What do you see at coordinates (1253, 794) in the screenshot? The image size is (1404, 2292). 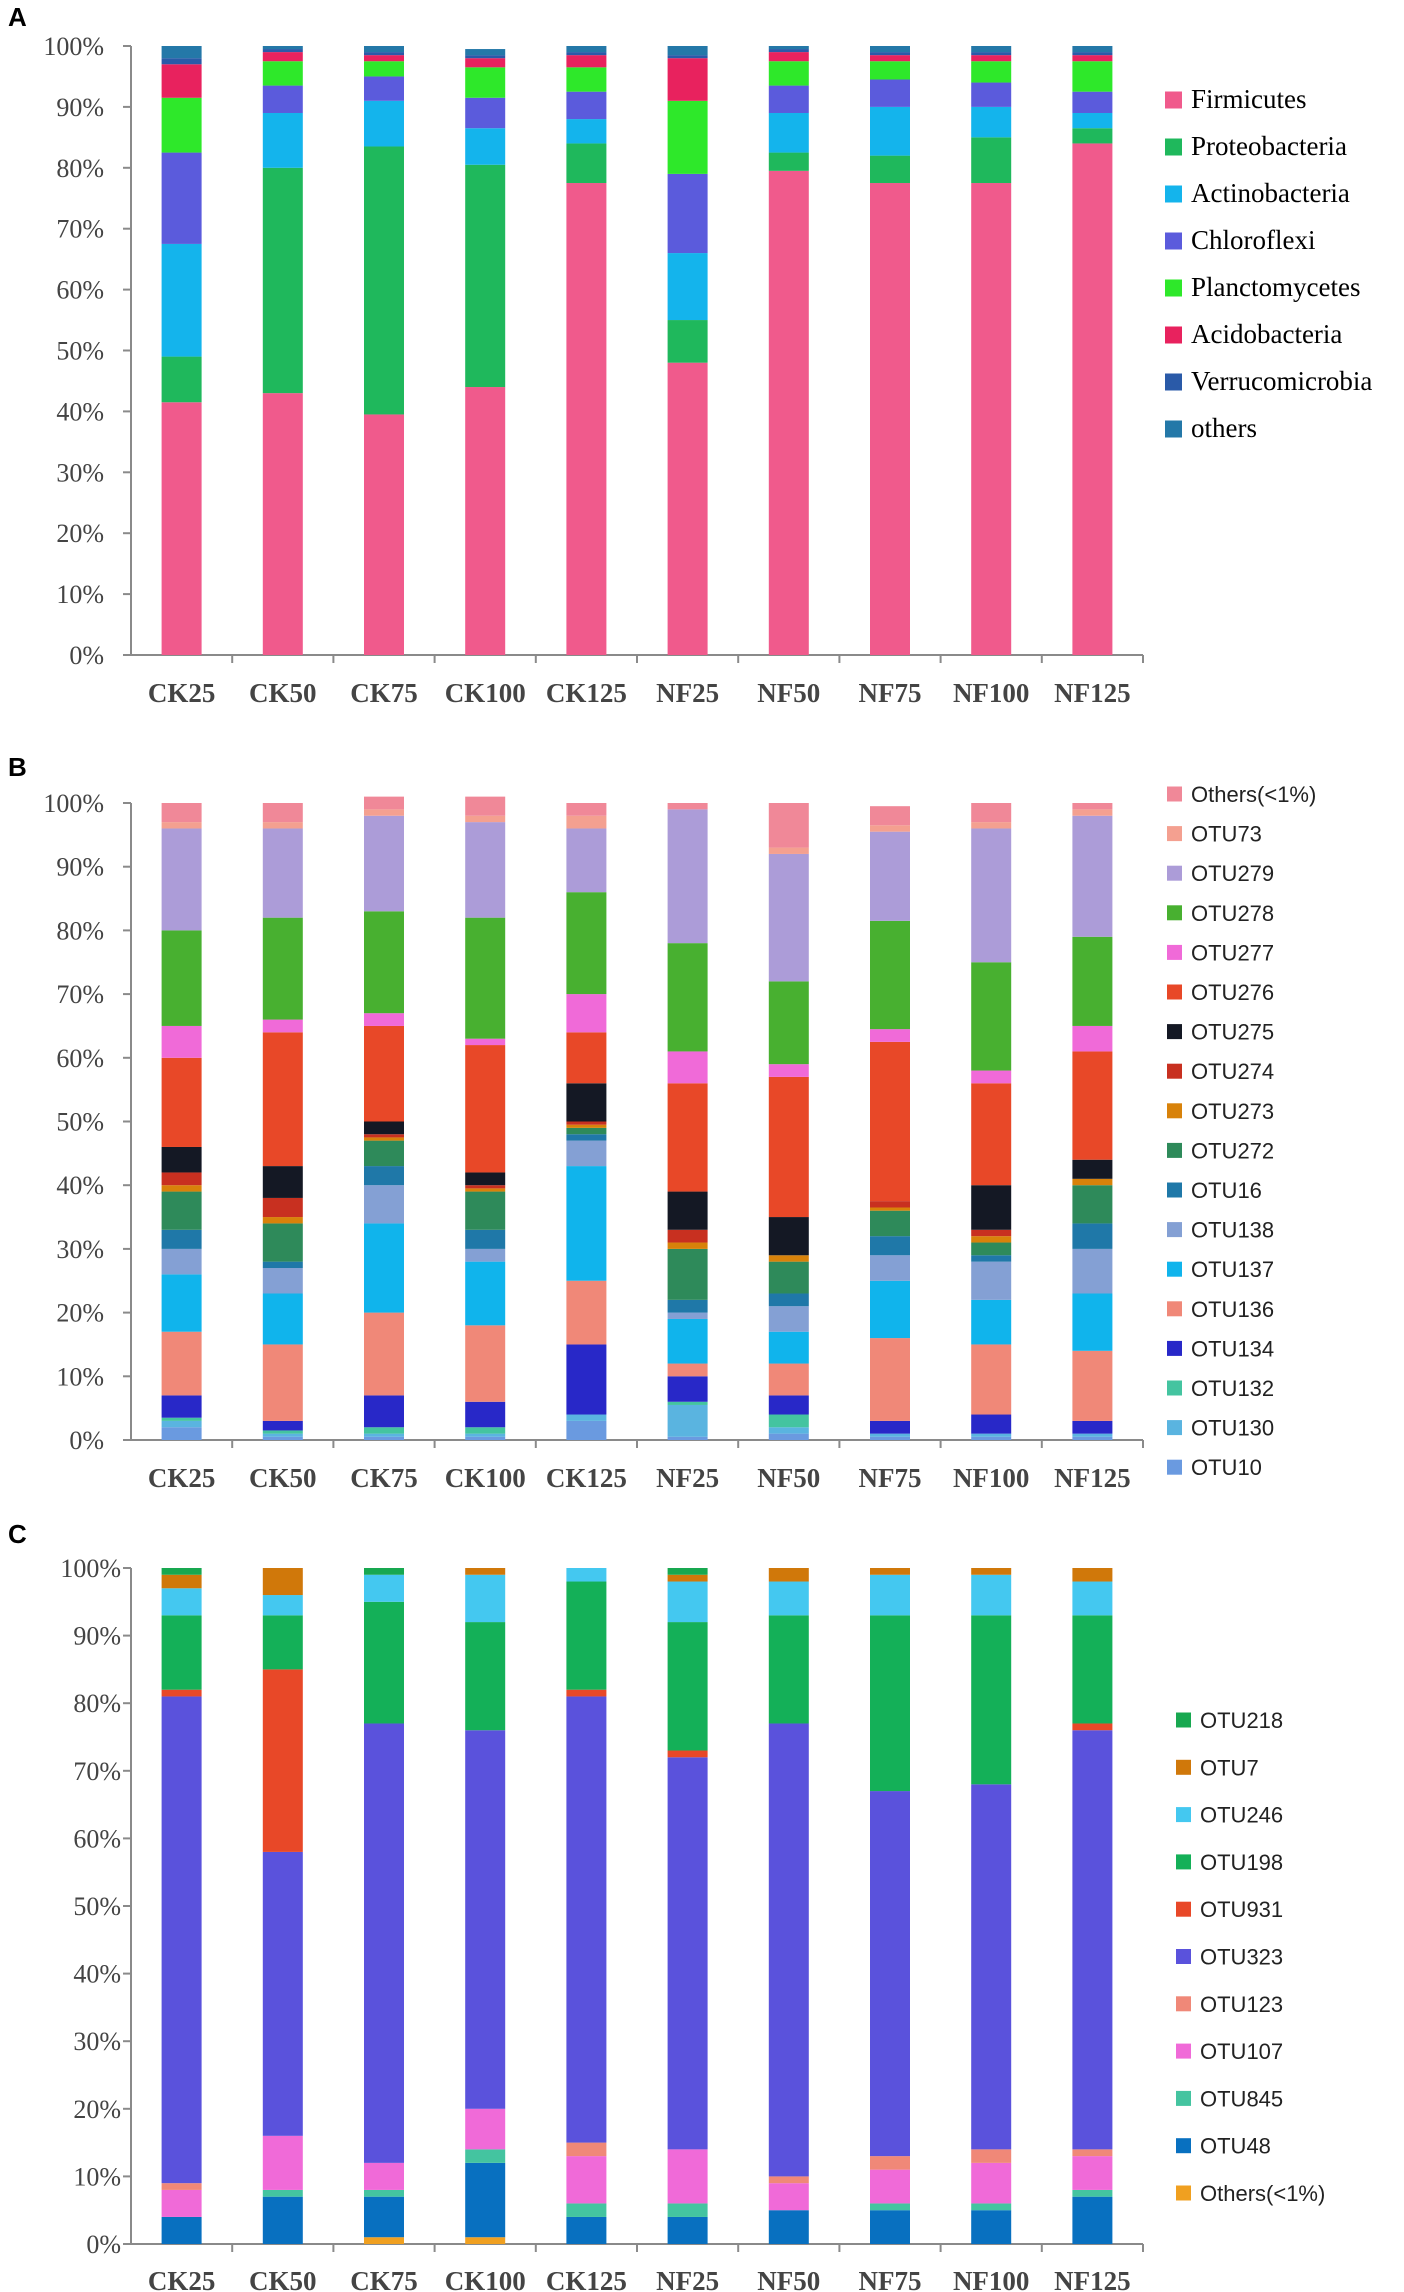 I see `legend-label: Others(<1%)` at bounding box center [1253, 794].